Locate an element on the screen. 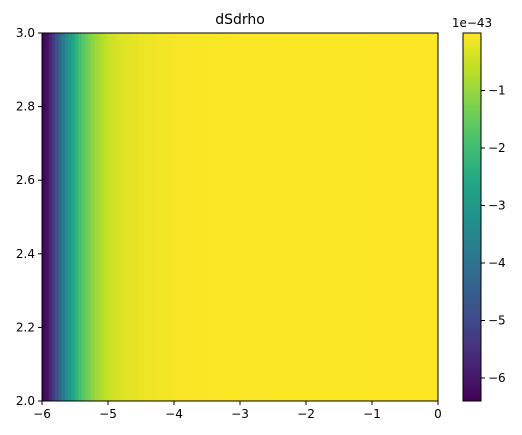 This screenshot has width=522, height=435. colorbar-multiplier: 1e−43 is located at coordinates (472, 23).